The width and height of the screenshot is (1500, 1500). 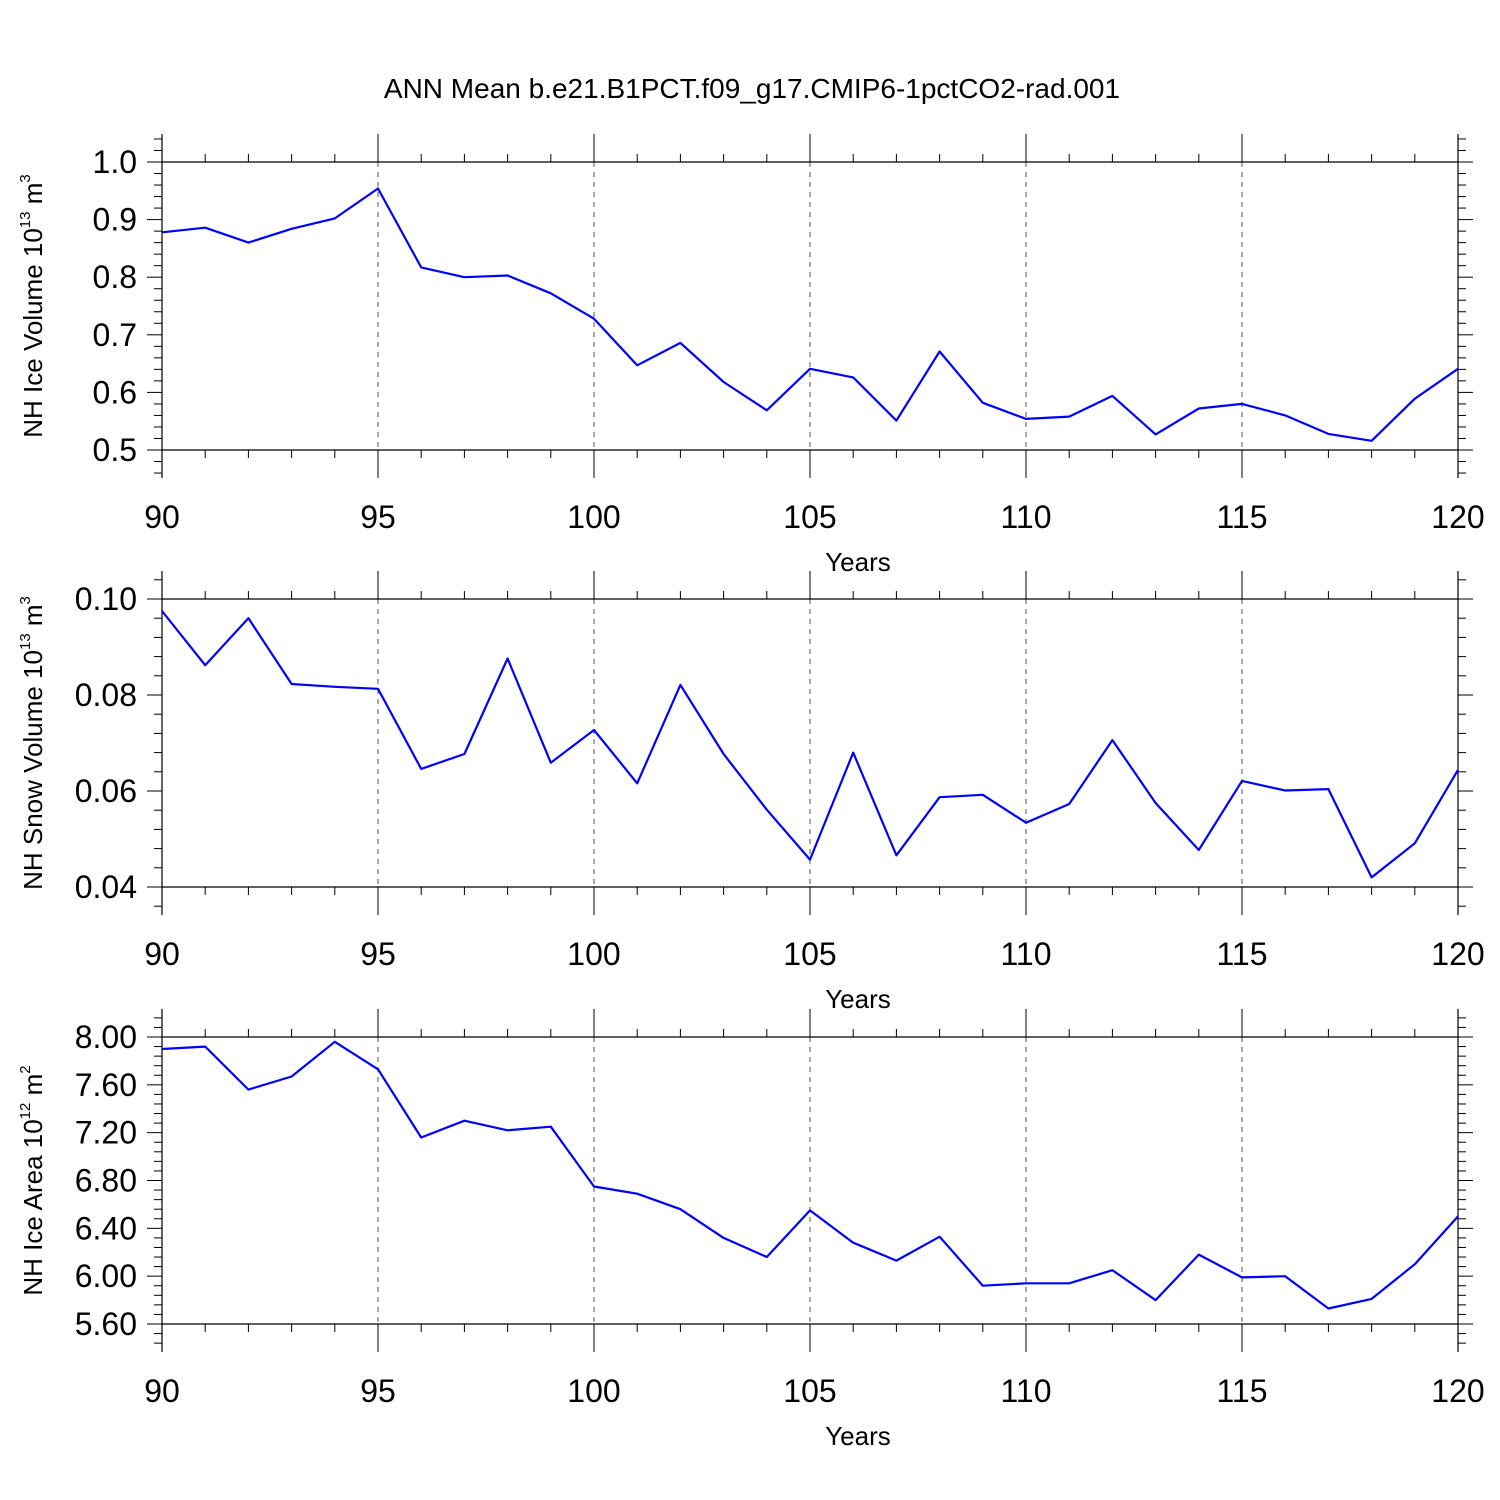 What do you see at coordinates (106, 887) in the screenshot?
I see `y-tick-label: 0.04` at bounding box center [106, 887].